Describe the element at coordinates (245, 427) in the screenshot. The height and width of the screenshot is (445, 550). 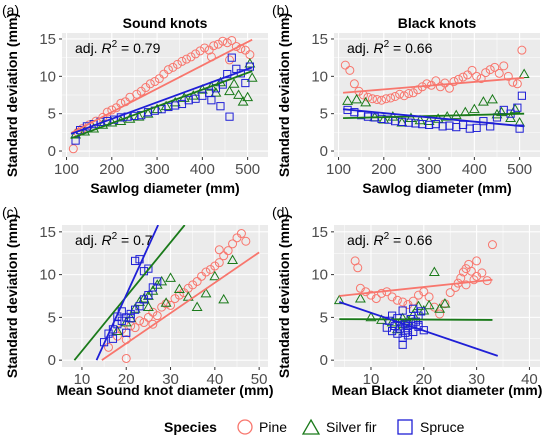
I see `legend-pine-marker` at that location.